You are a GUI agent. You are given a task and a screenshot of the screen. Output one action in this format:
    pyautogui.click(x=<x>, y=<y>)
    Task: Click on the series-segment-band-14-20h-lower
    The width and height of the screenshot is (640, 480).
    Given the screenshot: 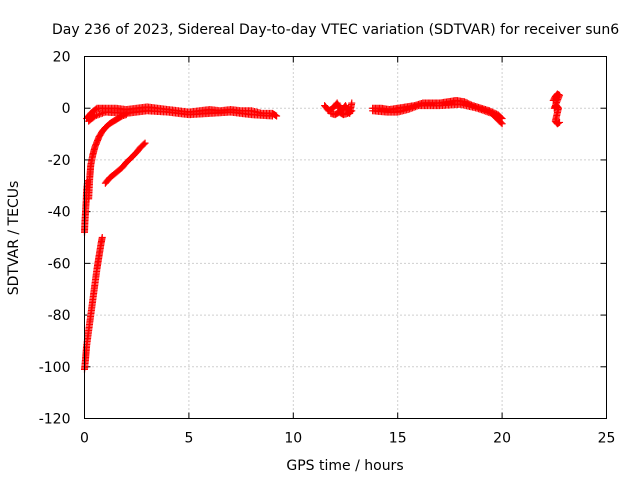 What is the action you would take?
    pyautogui.click(x=437, y=114)
    